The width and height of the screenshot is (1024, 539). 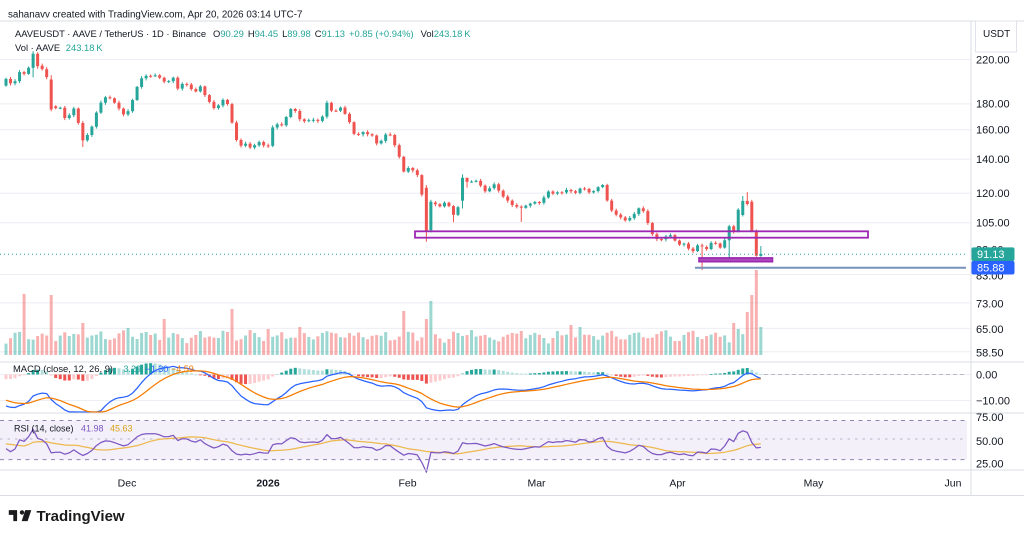 What do you see at coordinates (990, 353) in the screenshot?
I see `svg-text: 58.50` at bounding box center [990, 353].